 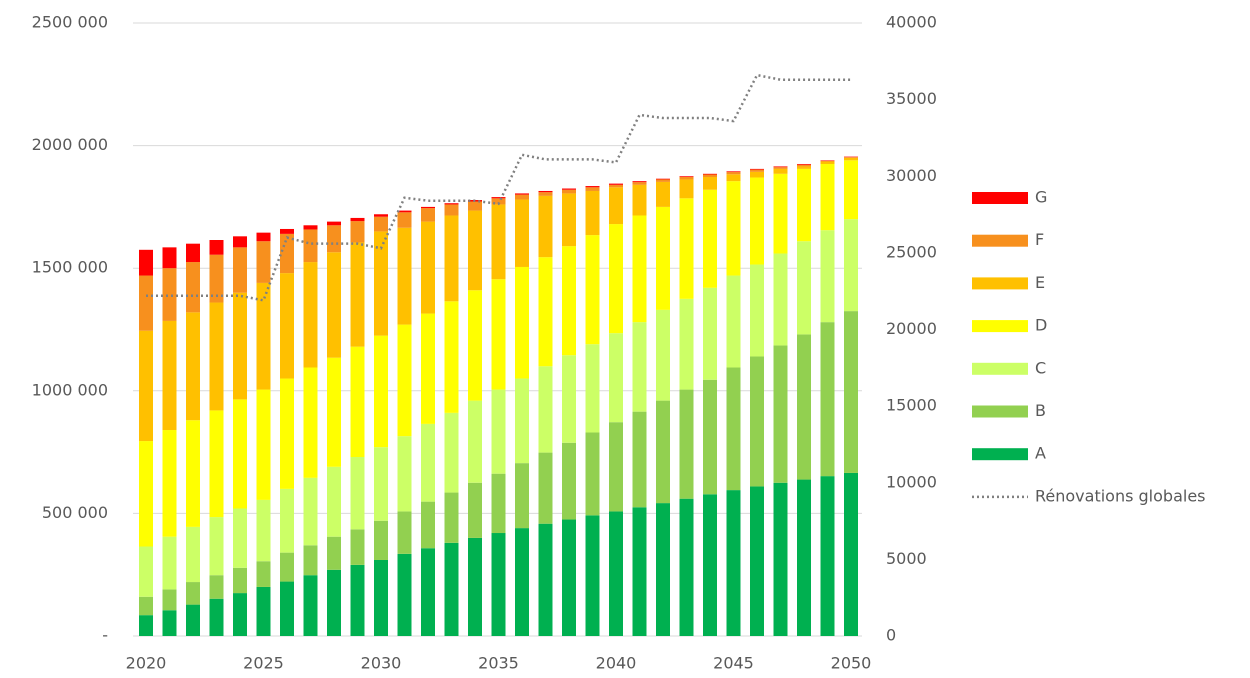 I want to click on y2-tick-label: 15000, so click(x=911, y=405).